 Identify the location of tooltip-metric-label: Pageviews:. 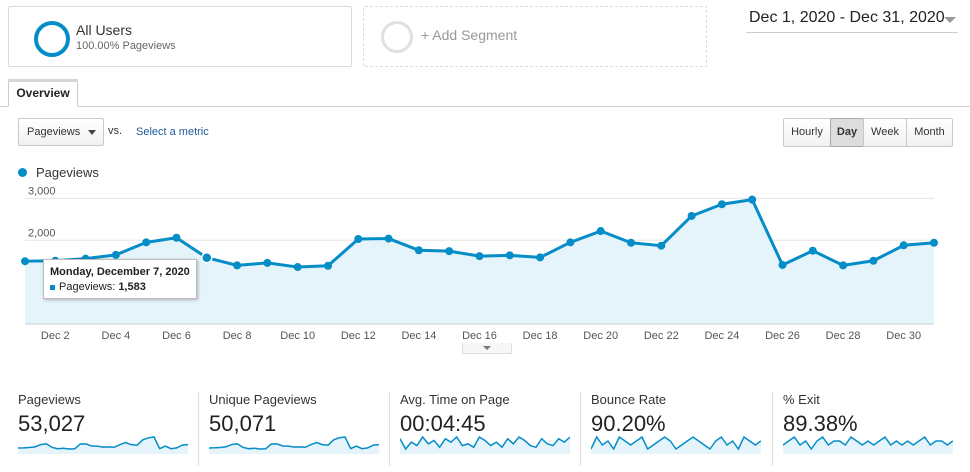
(89, 287).